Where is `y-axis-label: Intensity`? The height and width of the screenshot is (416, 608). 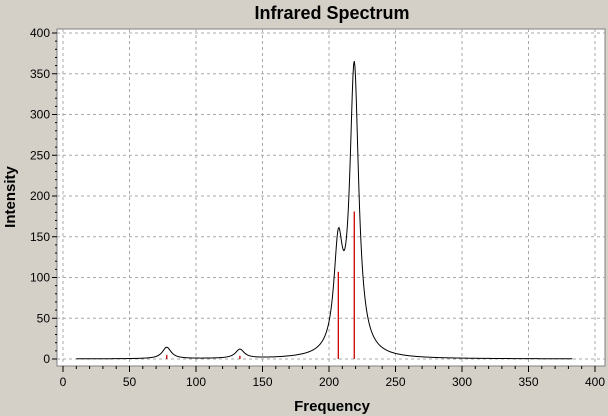 y-axis-label: Intensity is located at coordinates (10, 197).